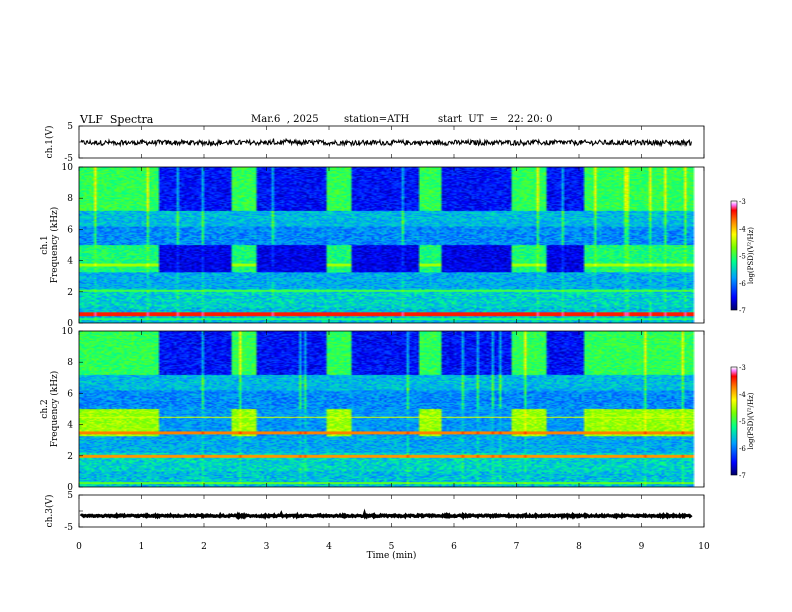  I want to click on x-tick-label: 6, so click(454, 547).